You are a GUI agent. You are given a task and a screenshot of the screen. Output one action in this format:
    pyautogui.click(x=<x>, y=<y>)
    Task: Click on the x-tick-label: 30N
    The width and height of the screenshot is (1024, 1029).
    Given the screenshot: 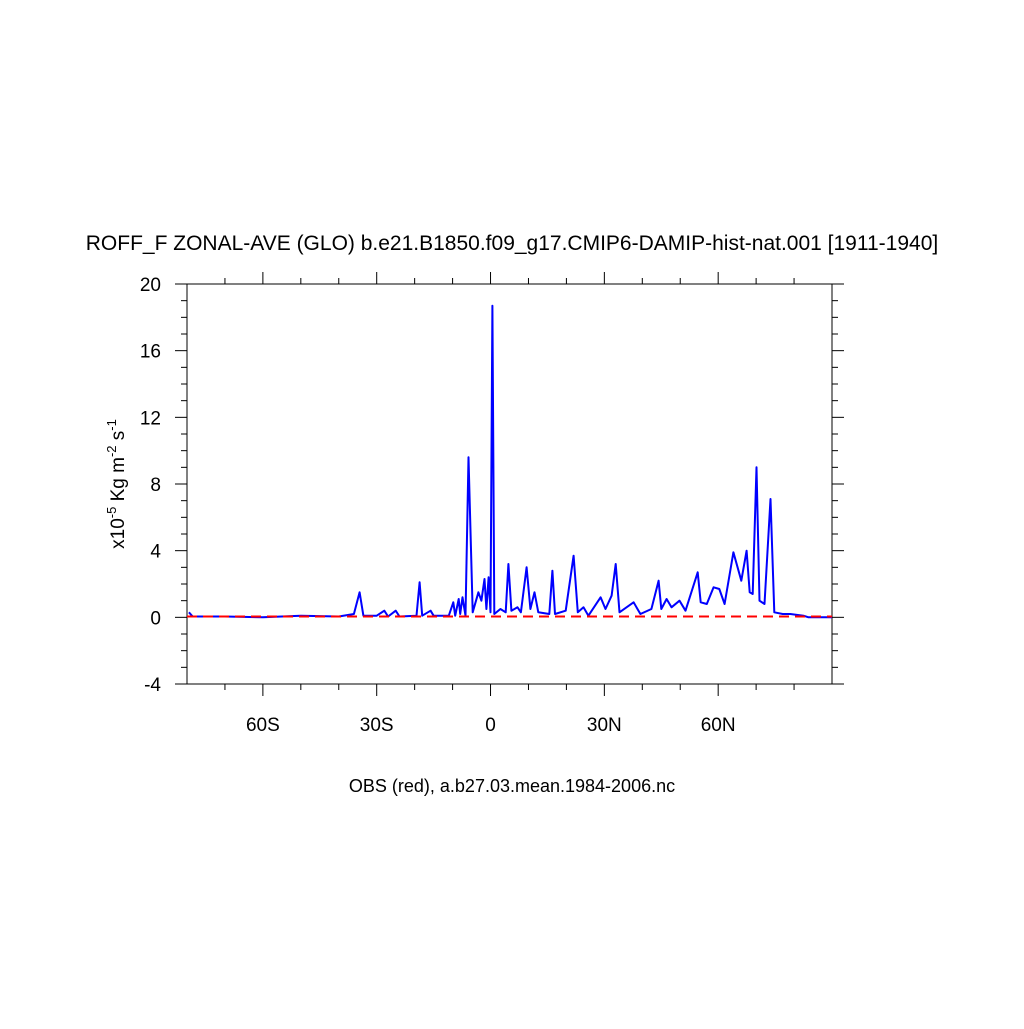 What is the action you would take?
    pyautogui.click(x=604, y=725)
    